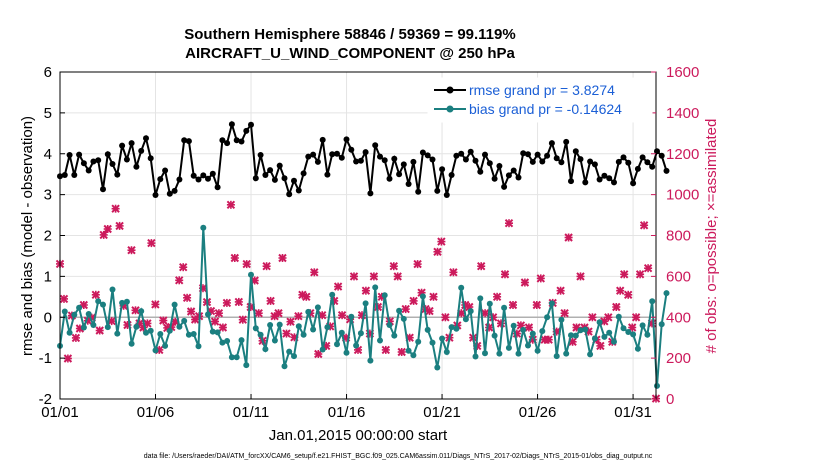 The image size is (830, 470). I want to click on x-axis-ticks: 01/01 01/06 01/11 01/16 01/21 01/26 01/31, so click(346, 407).